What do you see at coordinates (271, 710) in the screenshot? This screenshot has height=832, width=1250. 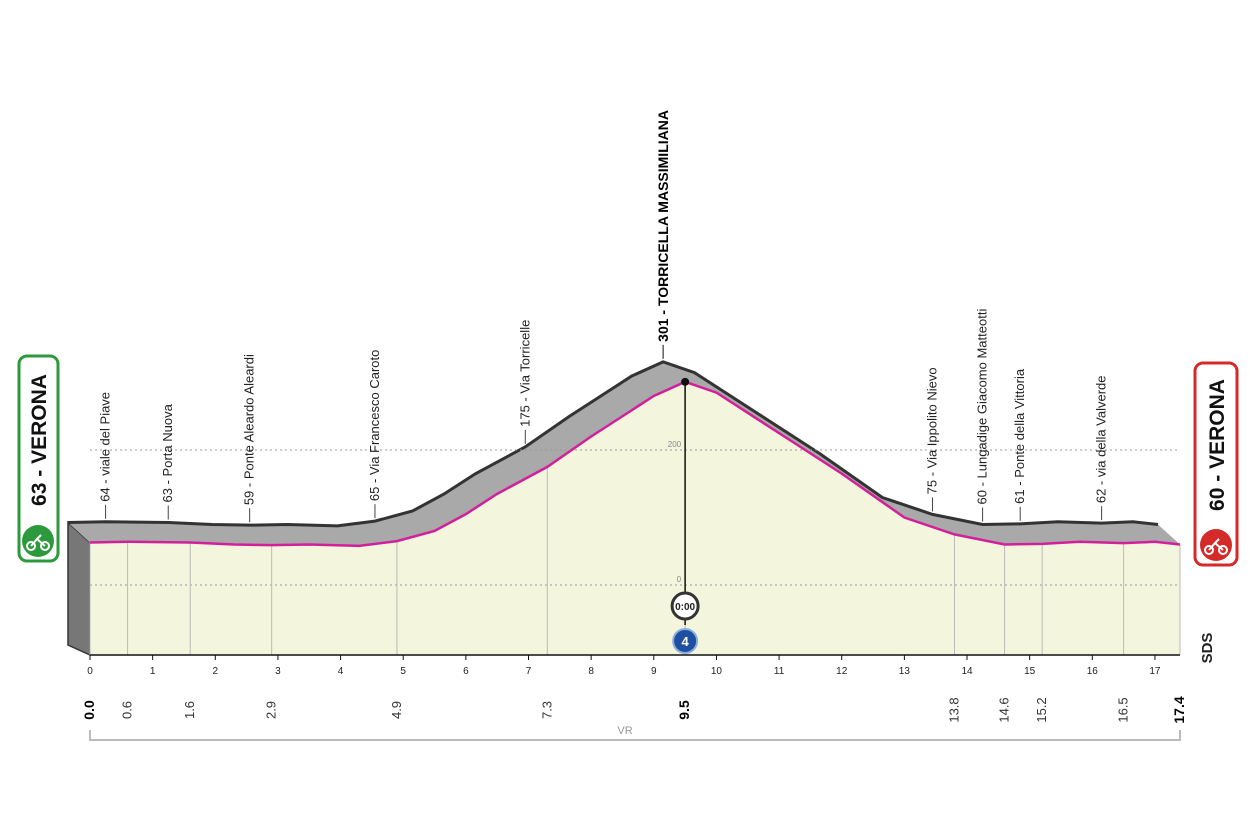 I see `km-label: 2.9` at bounding box center [271, 710].